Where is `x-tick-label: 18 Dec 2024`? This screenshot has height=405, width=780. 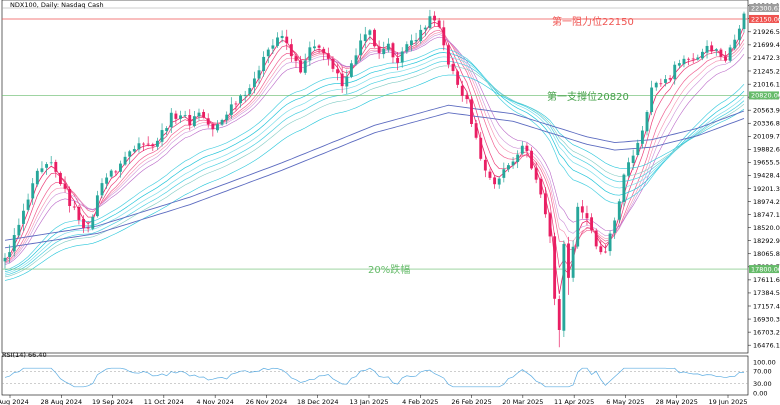 x-tick-label: 18 Dec 2024 is located at coordinates (318, 401).